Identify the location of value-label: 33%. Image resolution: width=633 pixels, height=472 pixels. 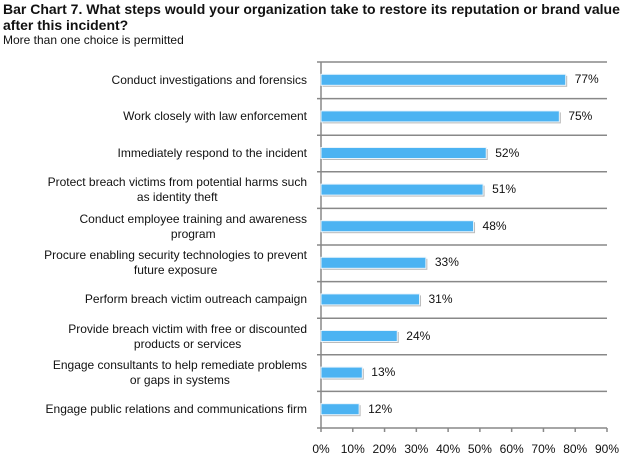
(446, 262).